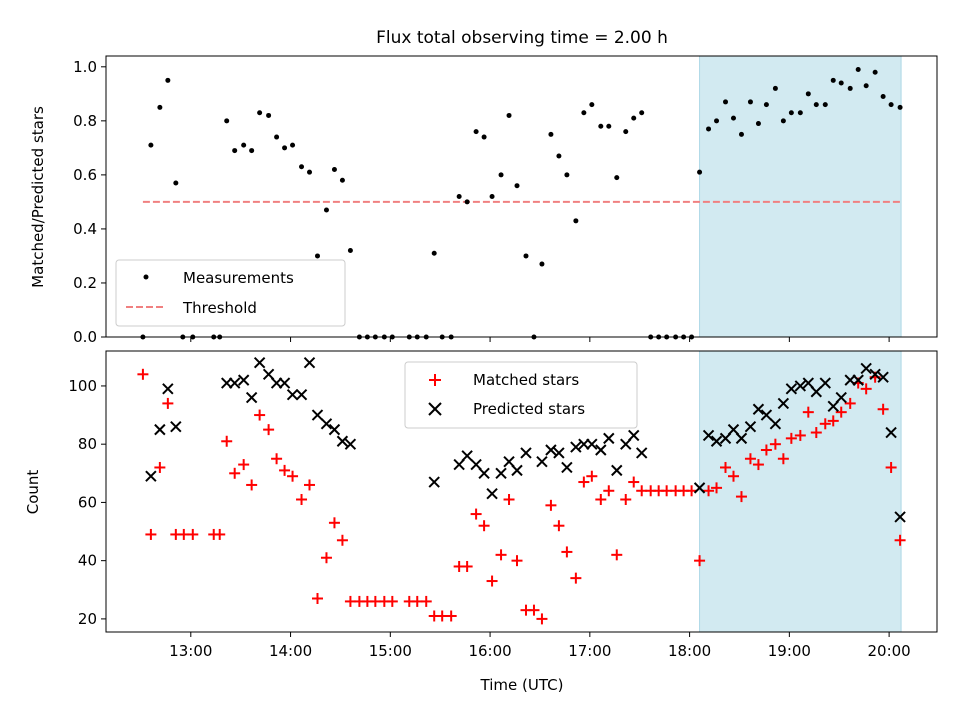 Image resolution: width=960 pixels, height=720 pixels. I want to click on legend-threshold-label: Threshold, so click(219, 308).